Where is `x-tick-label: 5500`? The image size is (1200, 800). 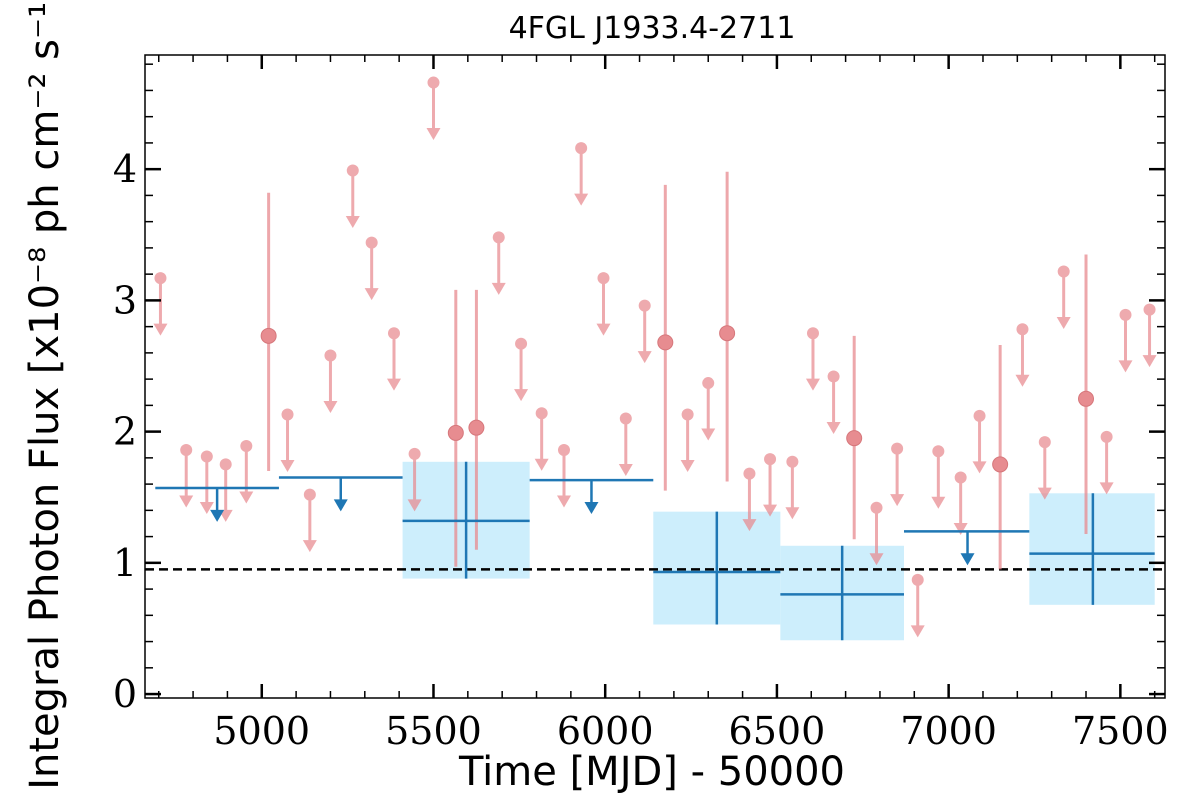
x-tick-label: 5500 is located at coordinates (433, 731).